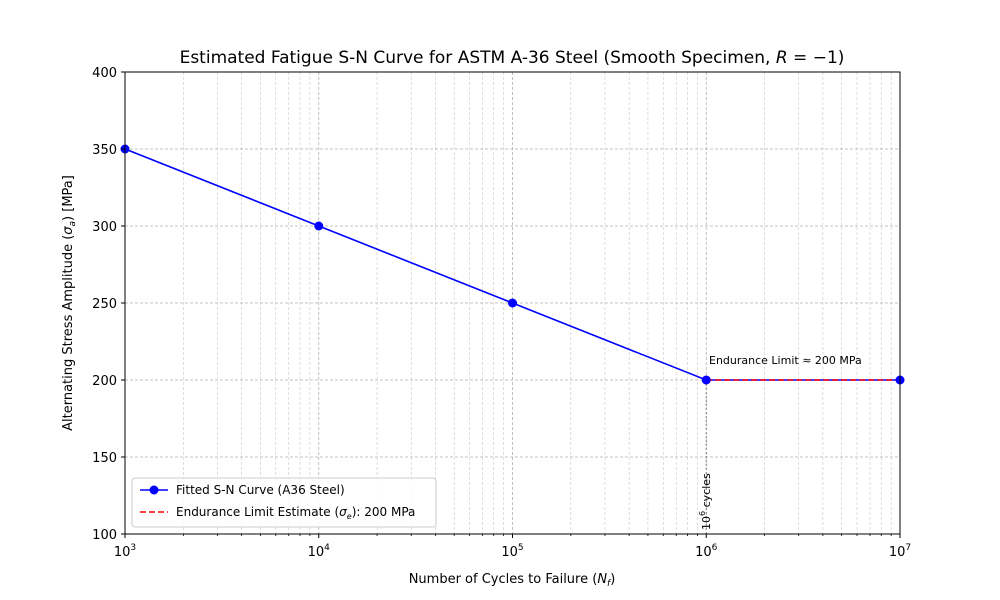 The image size is (1000, 600). Describe the element at coordinates (154, 490) in the screenshot. I see `legend-marker-fitted-curve` at that location.